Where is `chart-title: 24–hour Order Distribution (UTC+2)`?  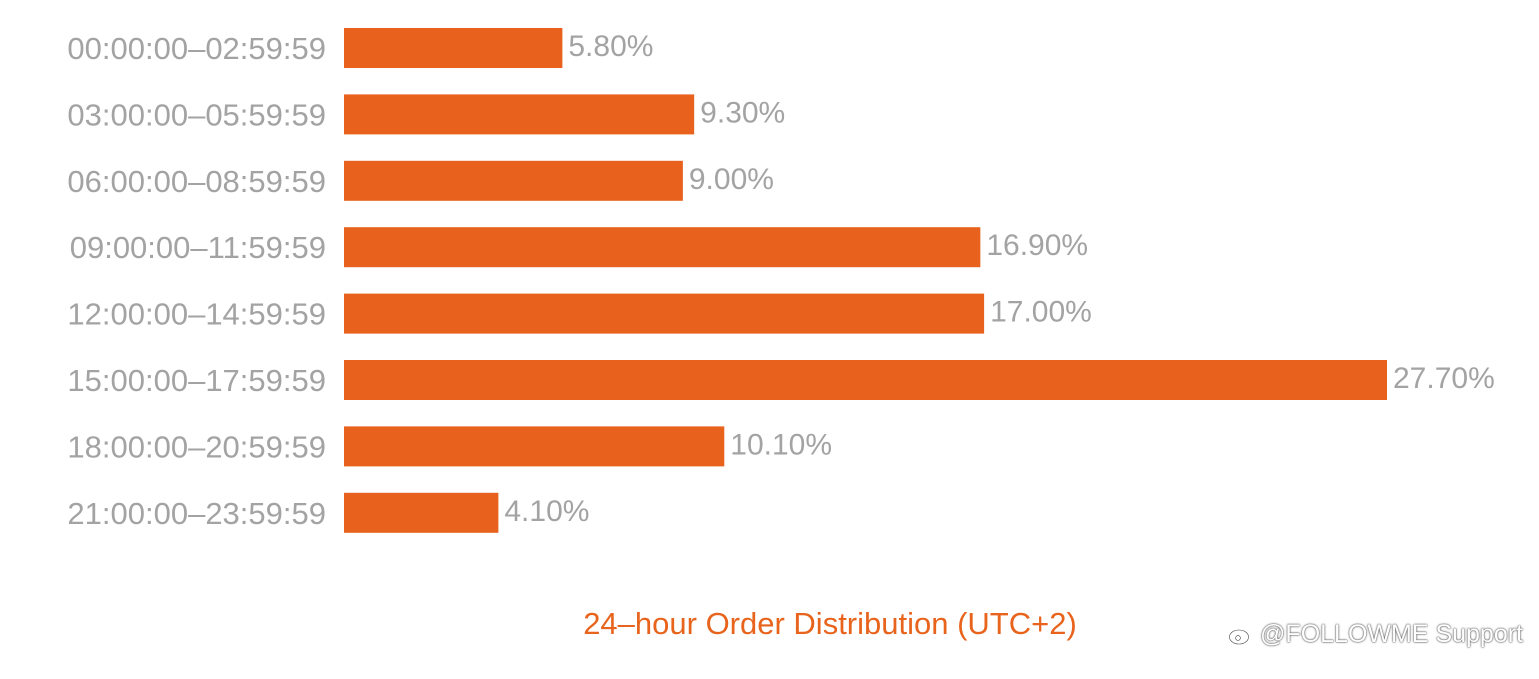 chart-title: 24–hour Order Distribution (UTC+2) is located at coordinates (830, 623).